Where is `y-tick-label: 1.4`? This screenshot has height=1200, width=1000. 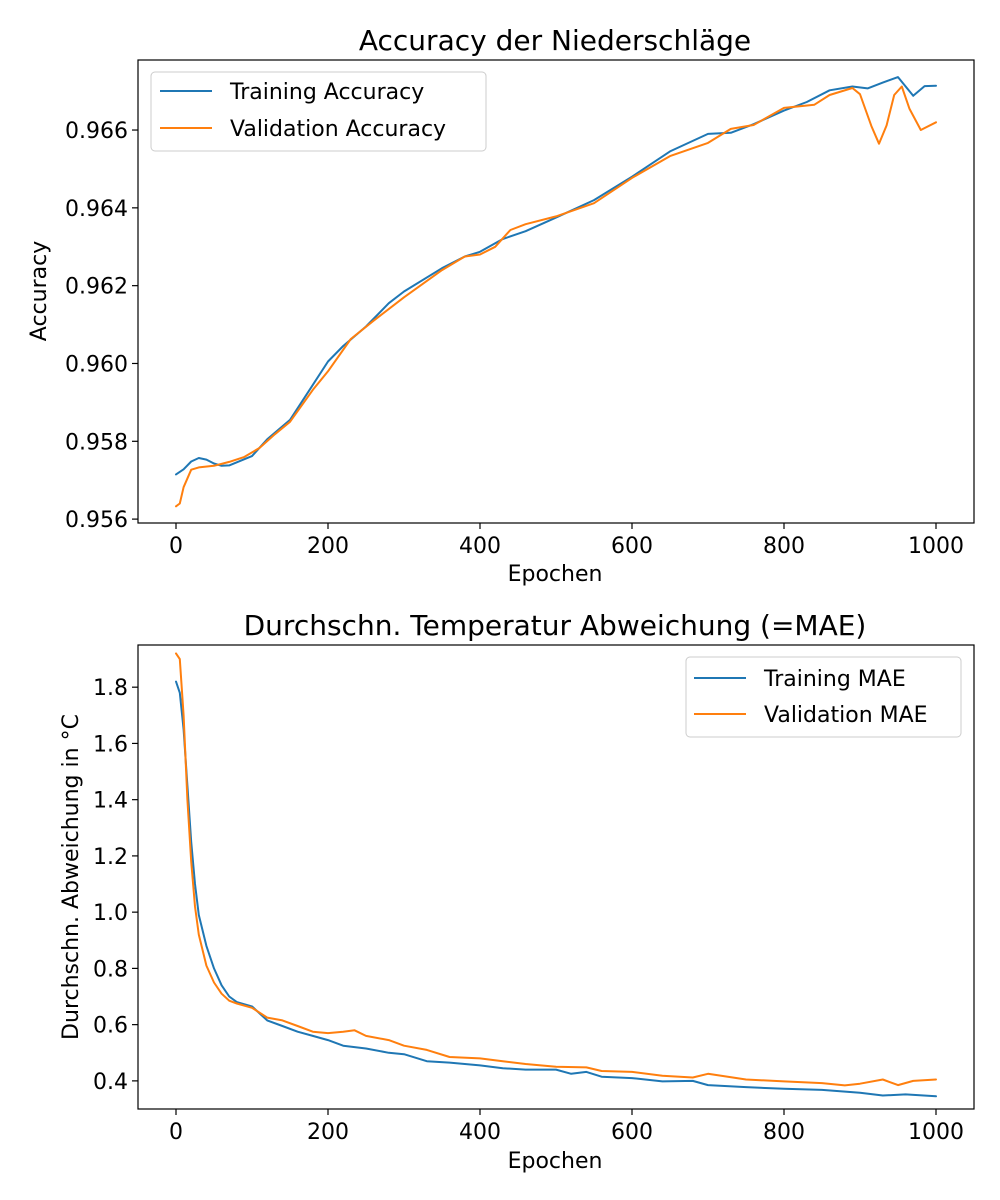 y-tick-label: 1.4 is located at coordinates (110, 801).